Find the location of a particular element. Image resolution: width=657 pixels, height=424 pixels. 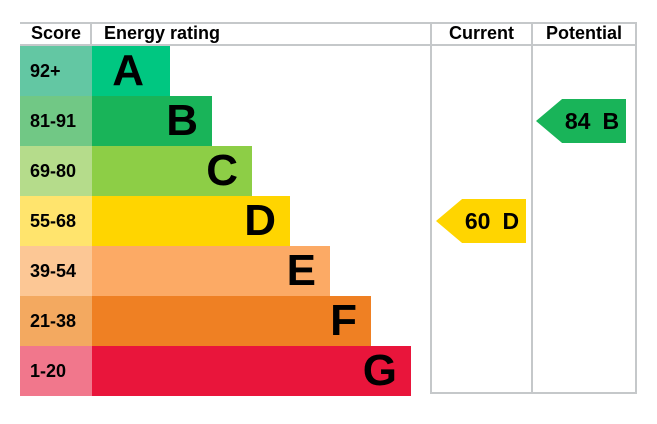

rating-bar-b: B is located at coordinates (152, 121).